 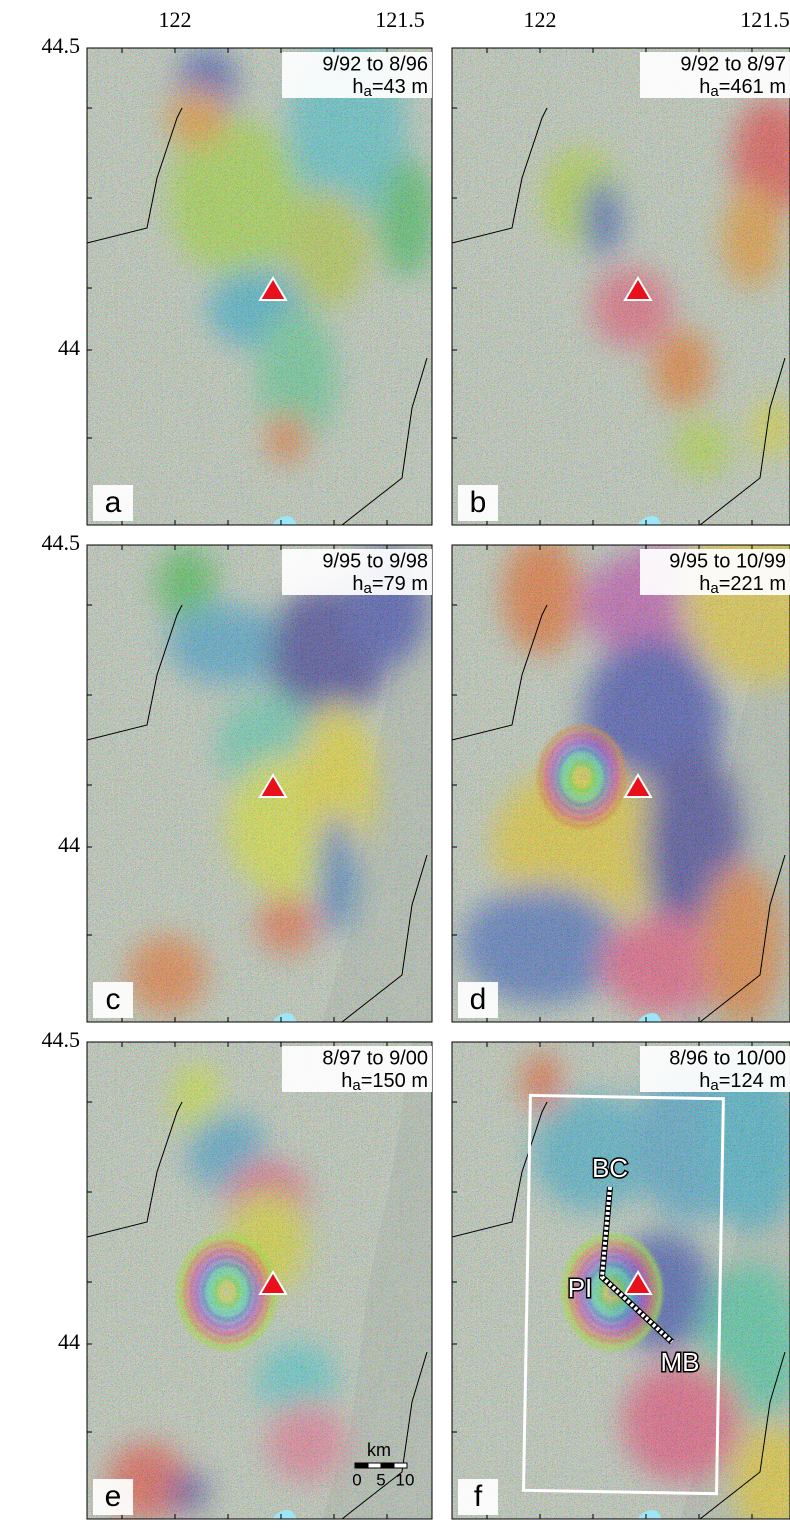 What do you see at coordinates (580, 1288) in the screenshot?
I see `profile-label: PI` at bounding box center [580, 1288].